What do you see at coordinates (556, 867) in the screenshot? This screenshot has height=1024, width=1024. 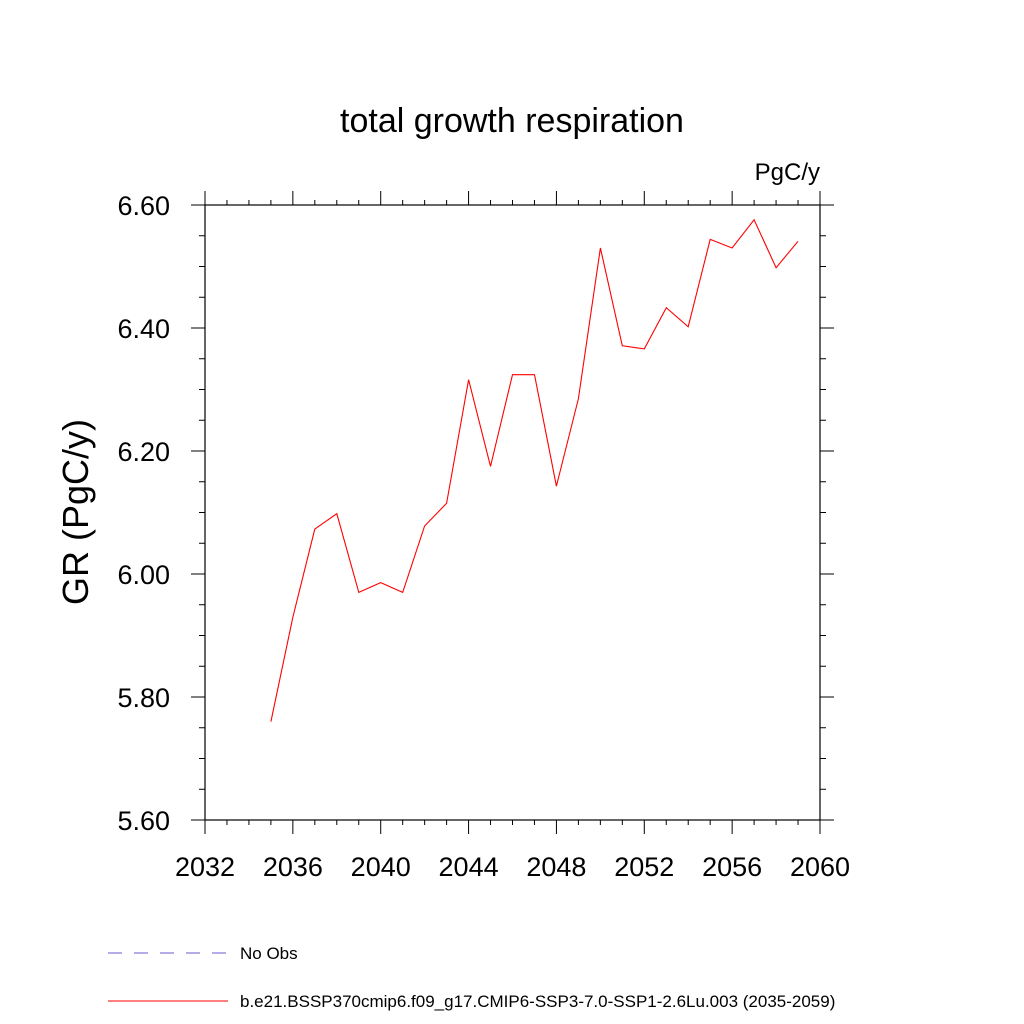 I see `x-tick-label: 2048` at bounding box center [556, 867].